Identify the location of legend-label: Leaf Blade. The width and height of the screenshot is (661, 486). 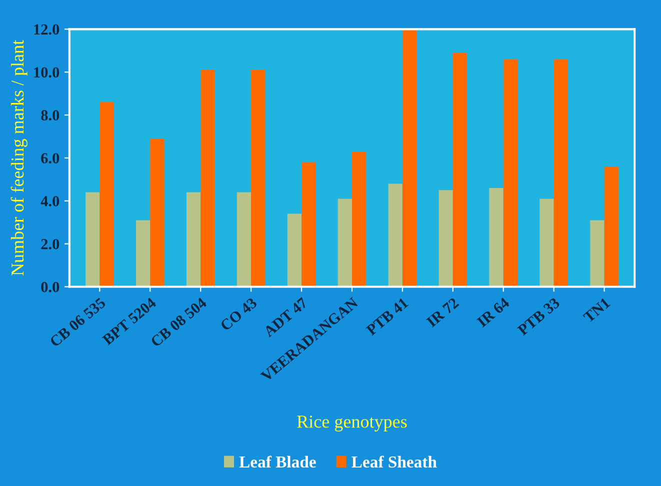
(277, 462).